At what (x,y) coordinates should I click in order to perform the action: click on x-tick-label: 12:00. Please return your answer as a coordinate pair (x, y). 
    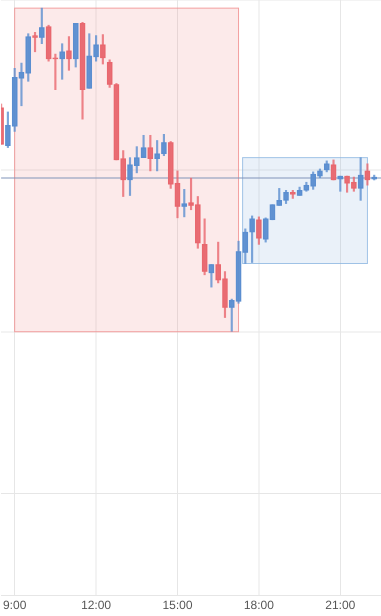
    Looking at the image, I should click on (96, 605).